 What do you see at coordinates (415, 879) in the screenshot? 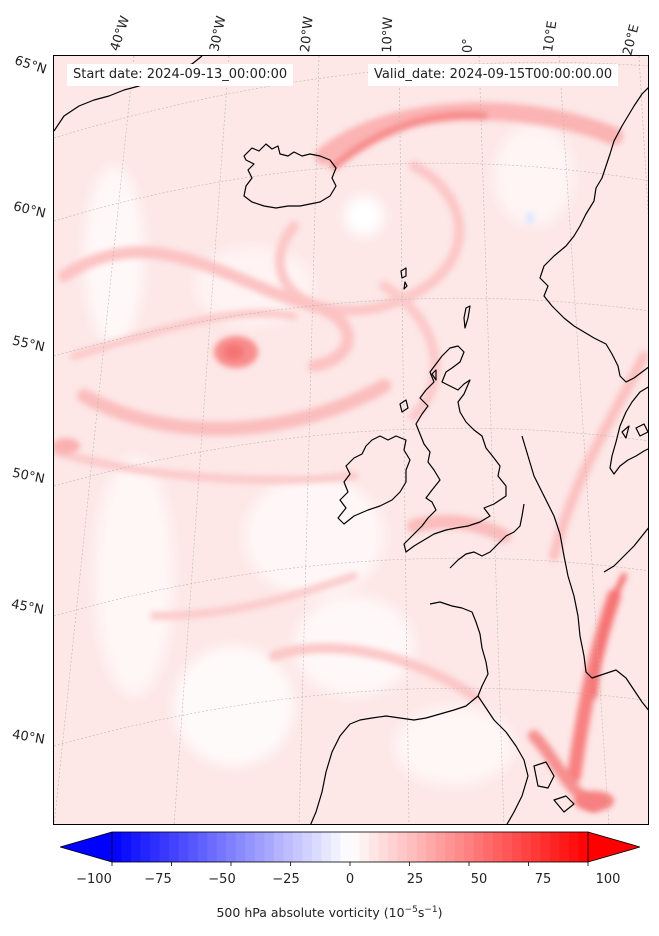
I see `colorbar-tick-label: 25` at bounding box center [415, 879].